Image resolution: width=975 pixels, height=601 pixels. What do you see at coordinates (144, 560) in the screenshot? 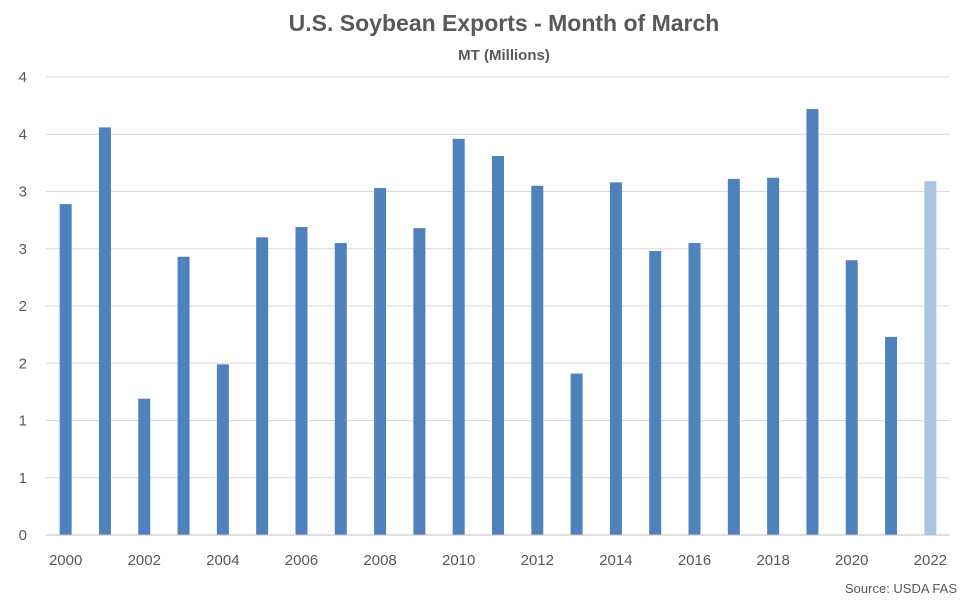
I see `x-tick-label: 2002` at bounding box center [144, 560].